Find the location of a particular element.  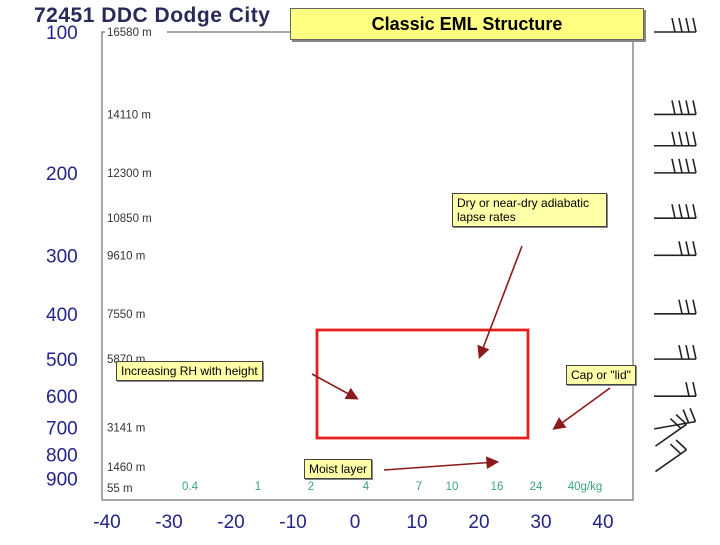

station-title: 72451 DDC Dodge City is located at coordinates (152, 16).